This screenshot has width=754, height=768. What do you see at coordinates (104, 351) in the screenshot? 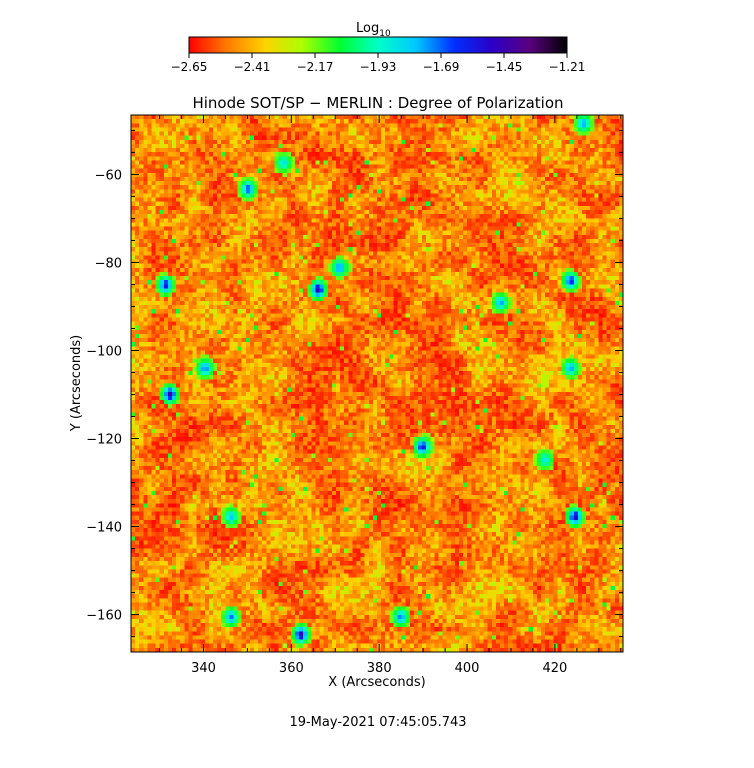
I see `y-tick-label: −100` at bounding box center [104, 351].